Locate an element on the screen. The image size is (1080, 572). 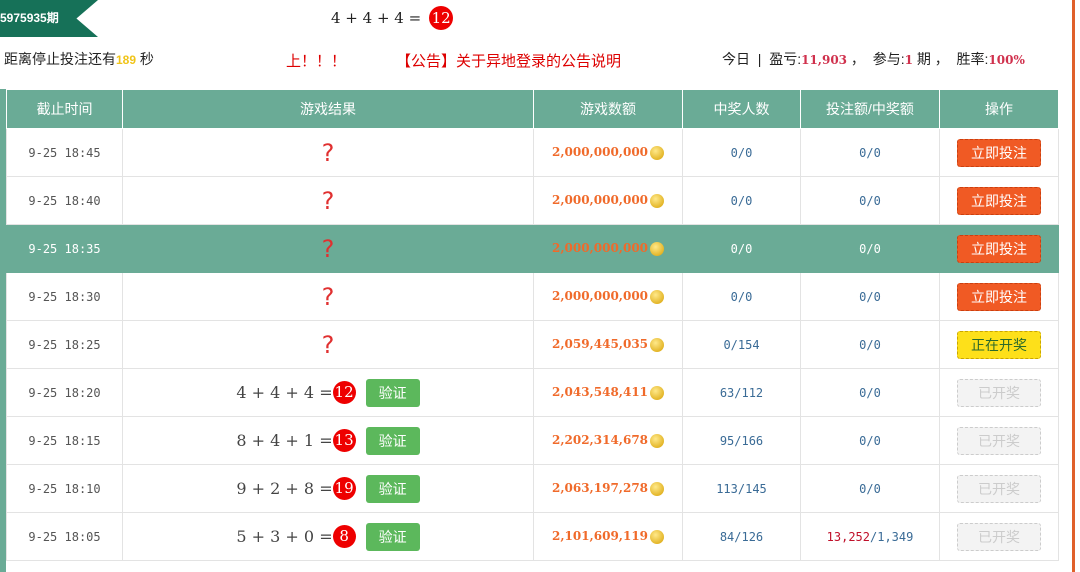
game-amount: 2,063,197,278 is located at coordinates (608, 488).